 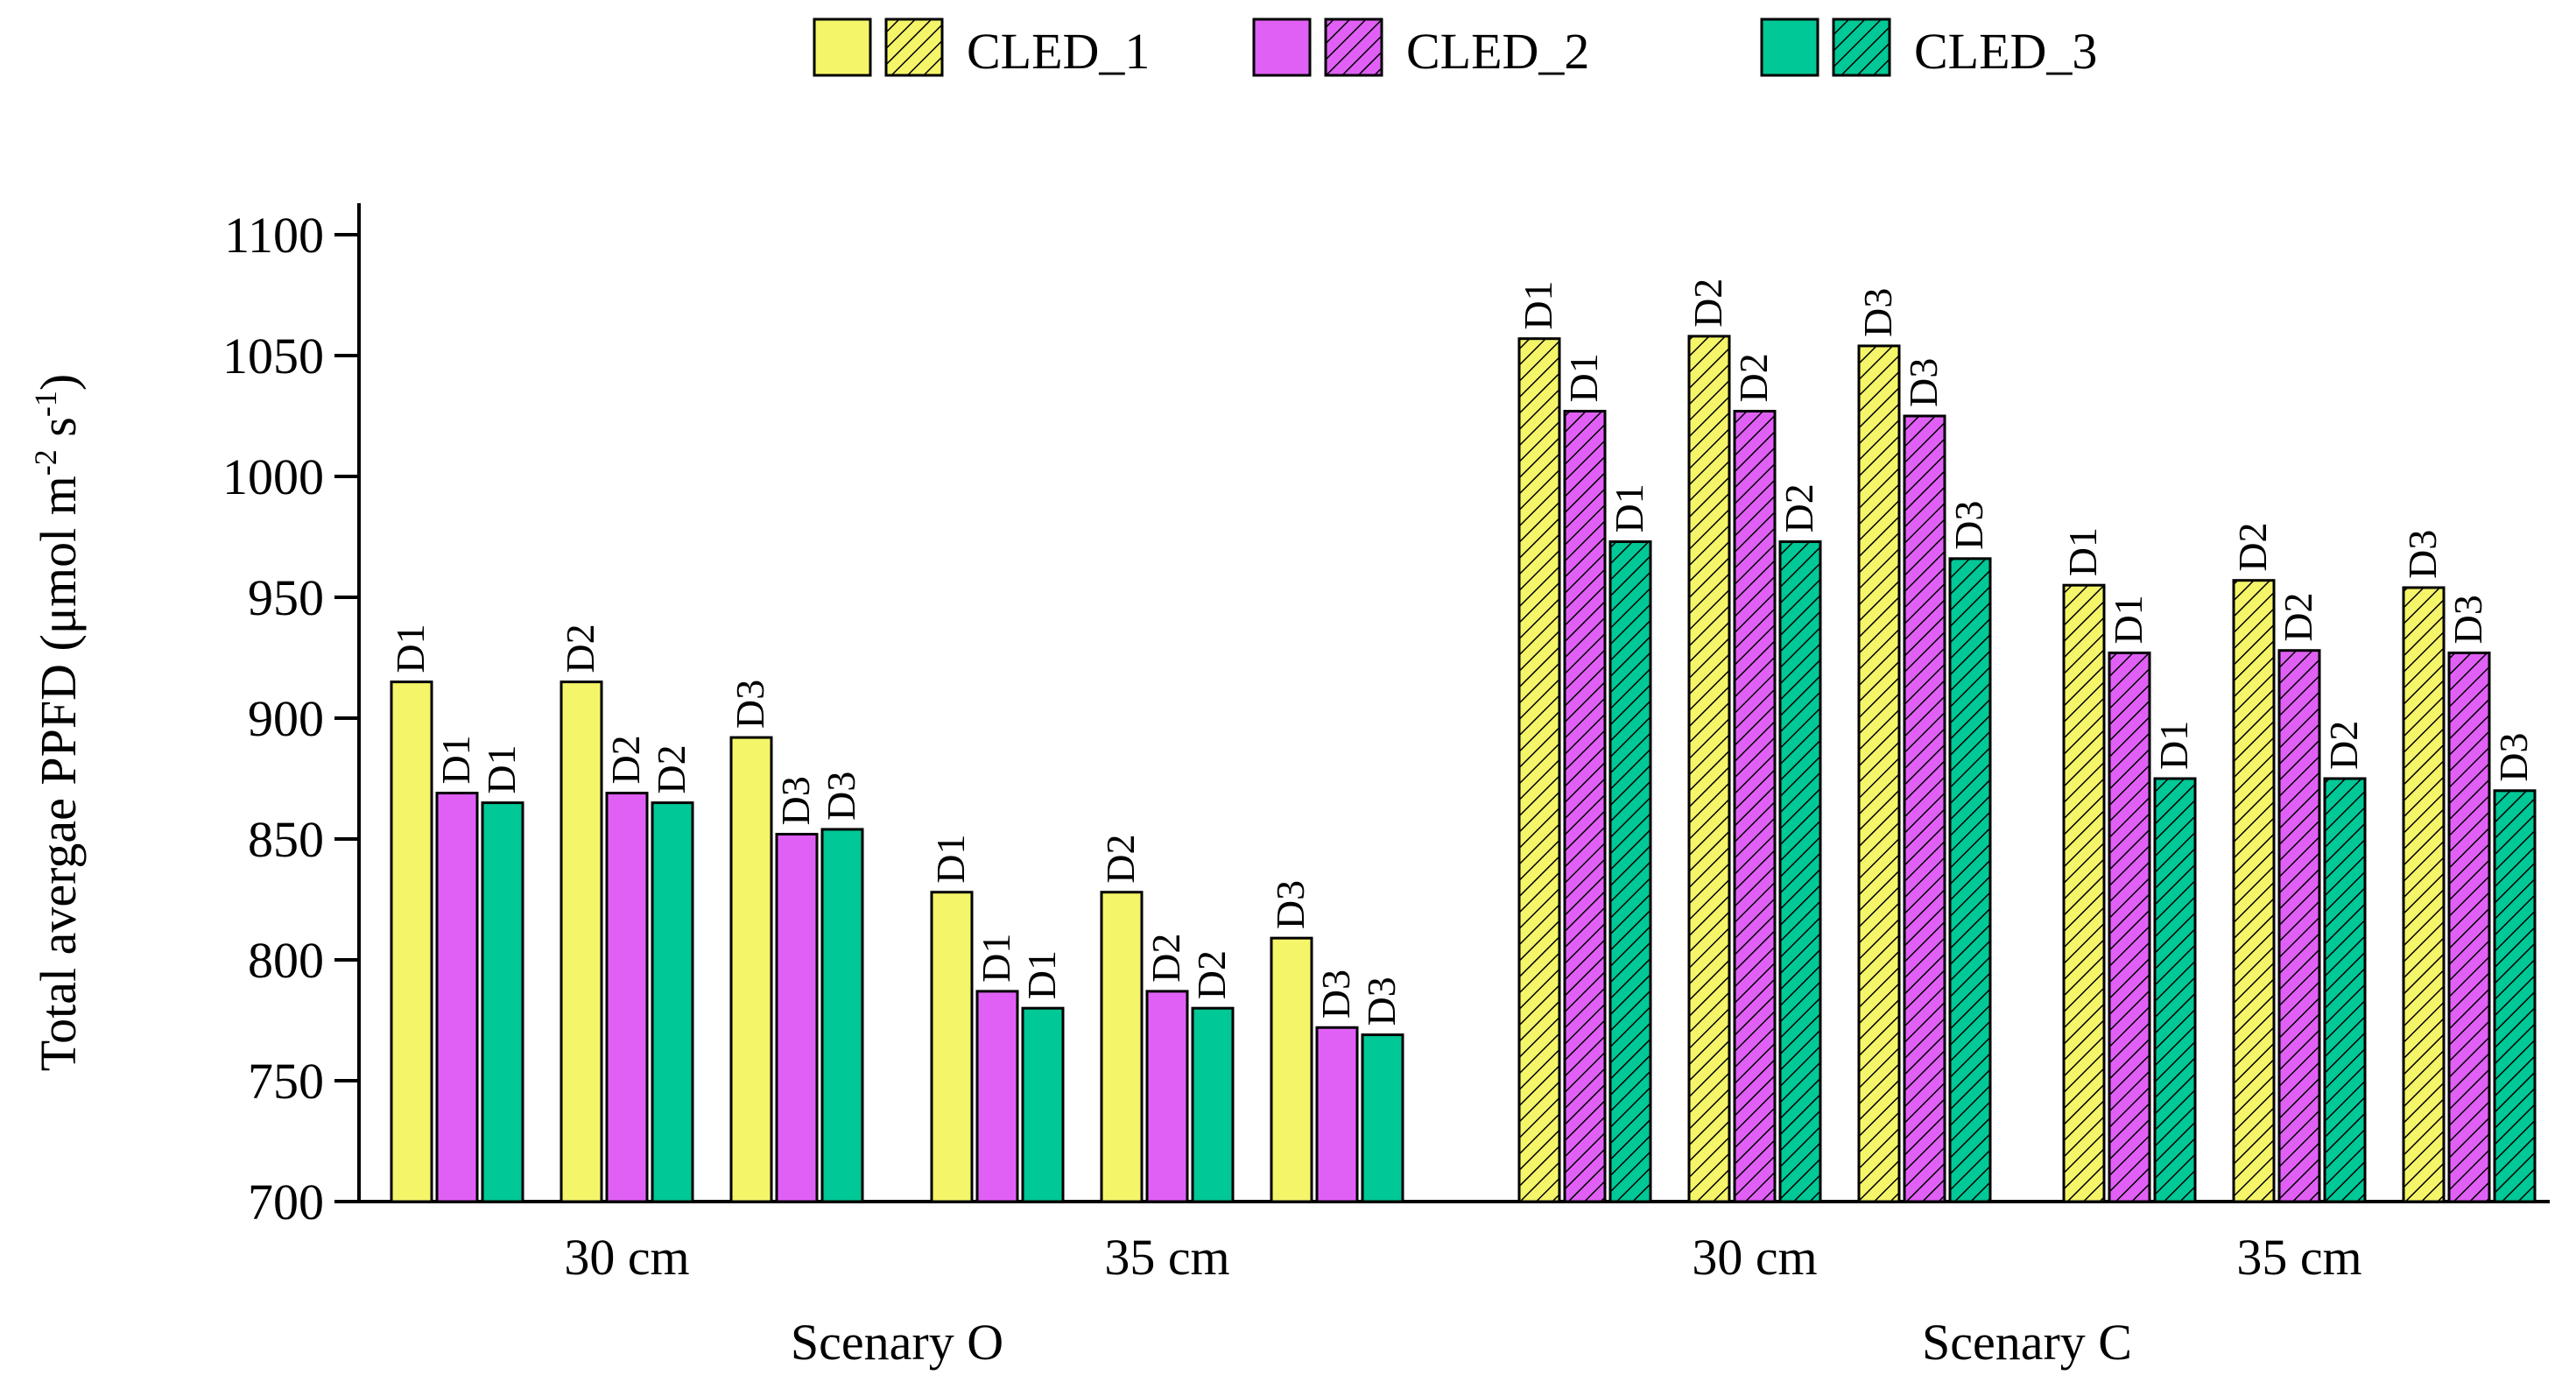 What do you see at coordinates (286, 1202) in the screenshot?
I see `y-tick-label: 700` at bounding box center [286, 1202].